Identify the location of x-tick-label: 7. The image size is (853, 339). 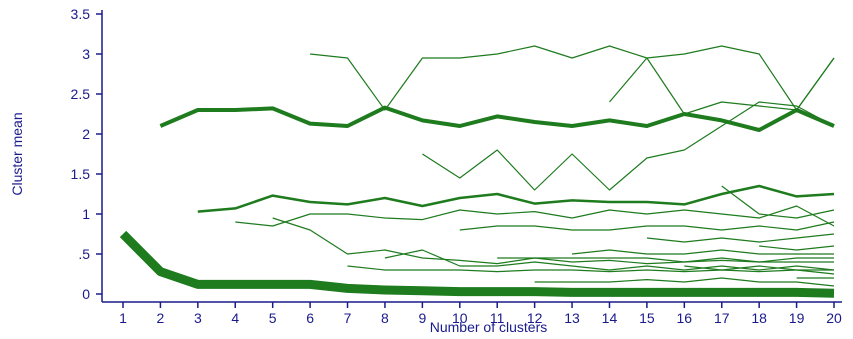
(348, 318).